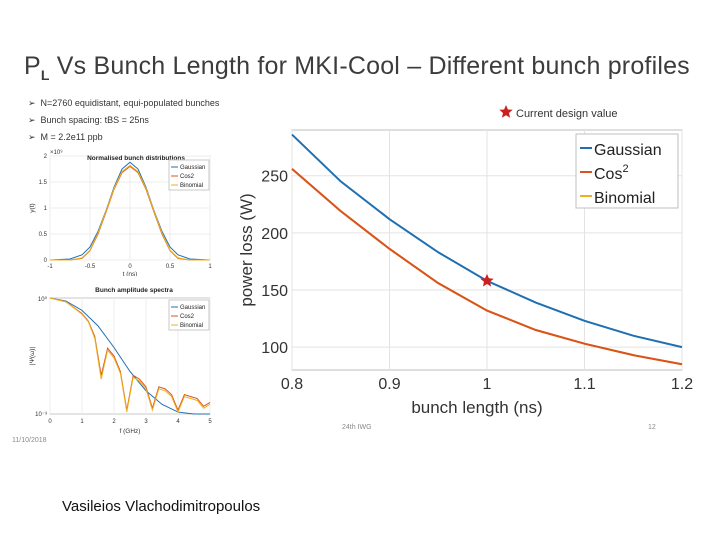 The height and width of the screenshot is (540, 720). Describe the element at coordinates (43, 299) in the screenshot. I see `y-tick-label: 10⁰` at that location.